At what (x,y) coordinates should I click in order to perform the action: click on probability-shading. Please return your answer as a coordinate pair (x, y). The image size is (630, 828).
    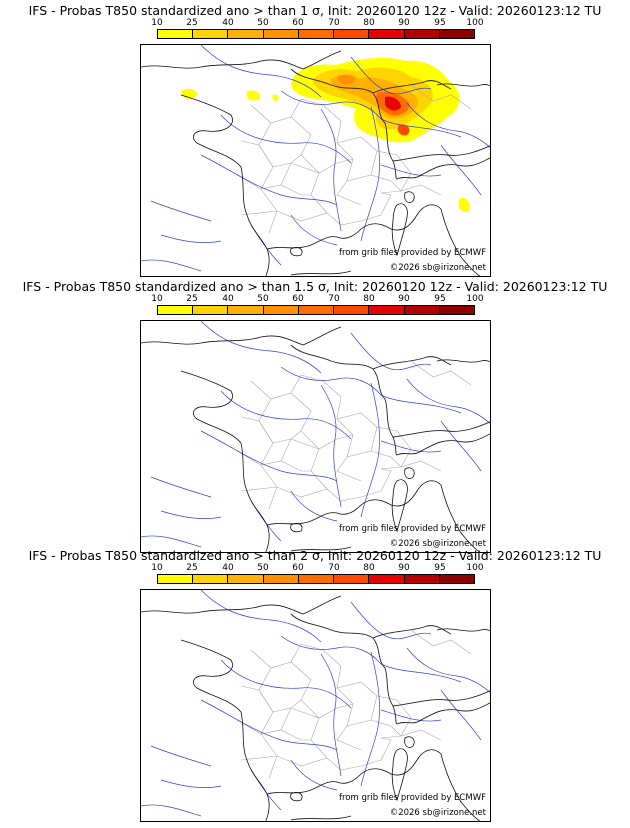
    Looking at the image, I should click on (325, 135).